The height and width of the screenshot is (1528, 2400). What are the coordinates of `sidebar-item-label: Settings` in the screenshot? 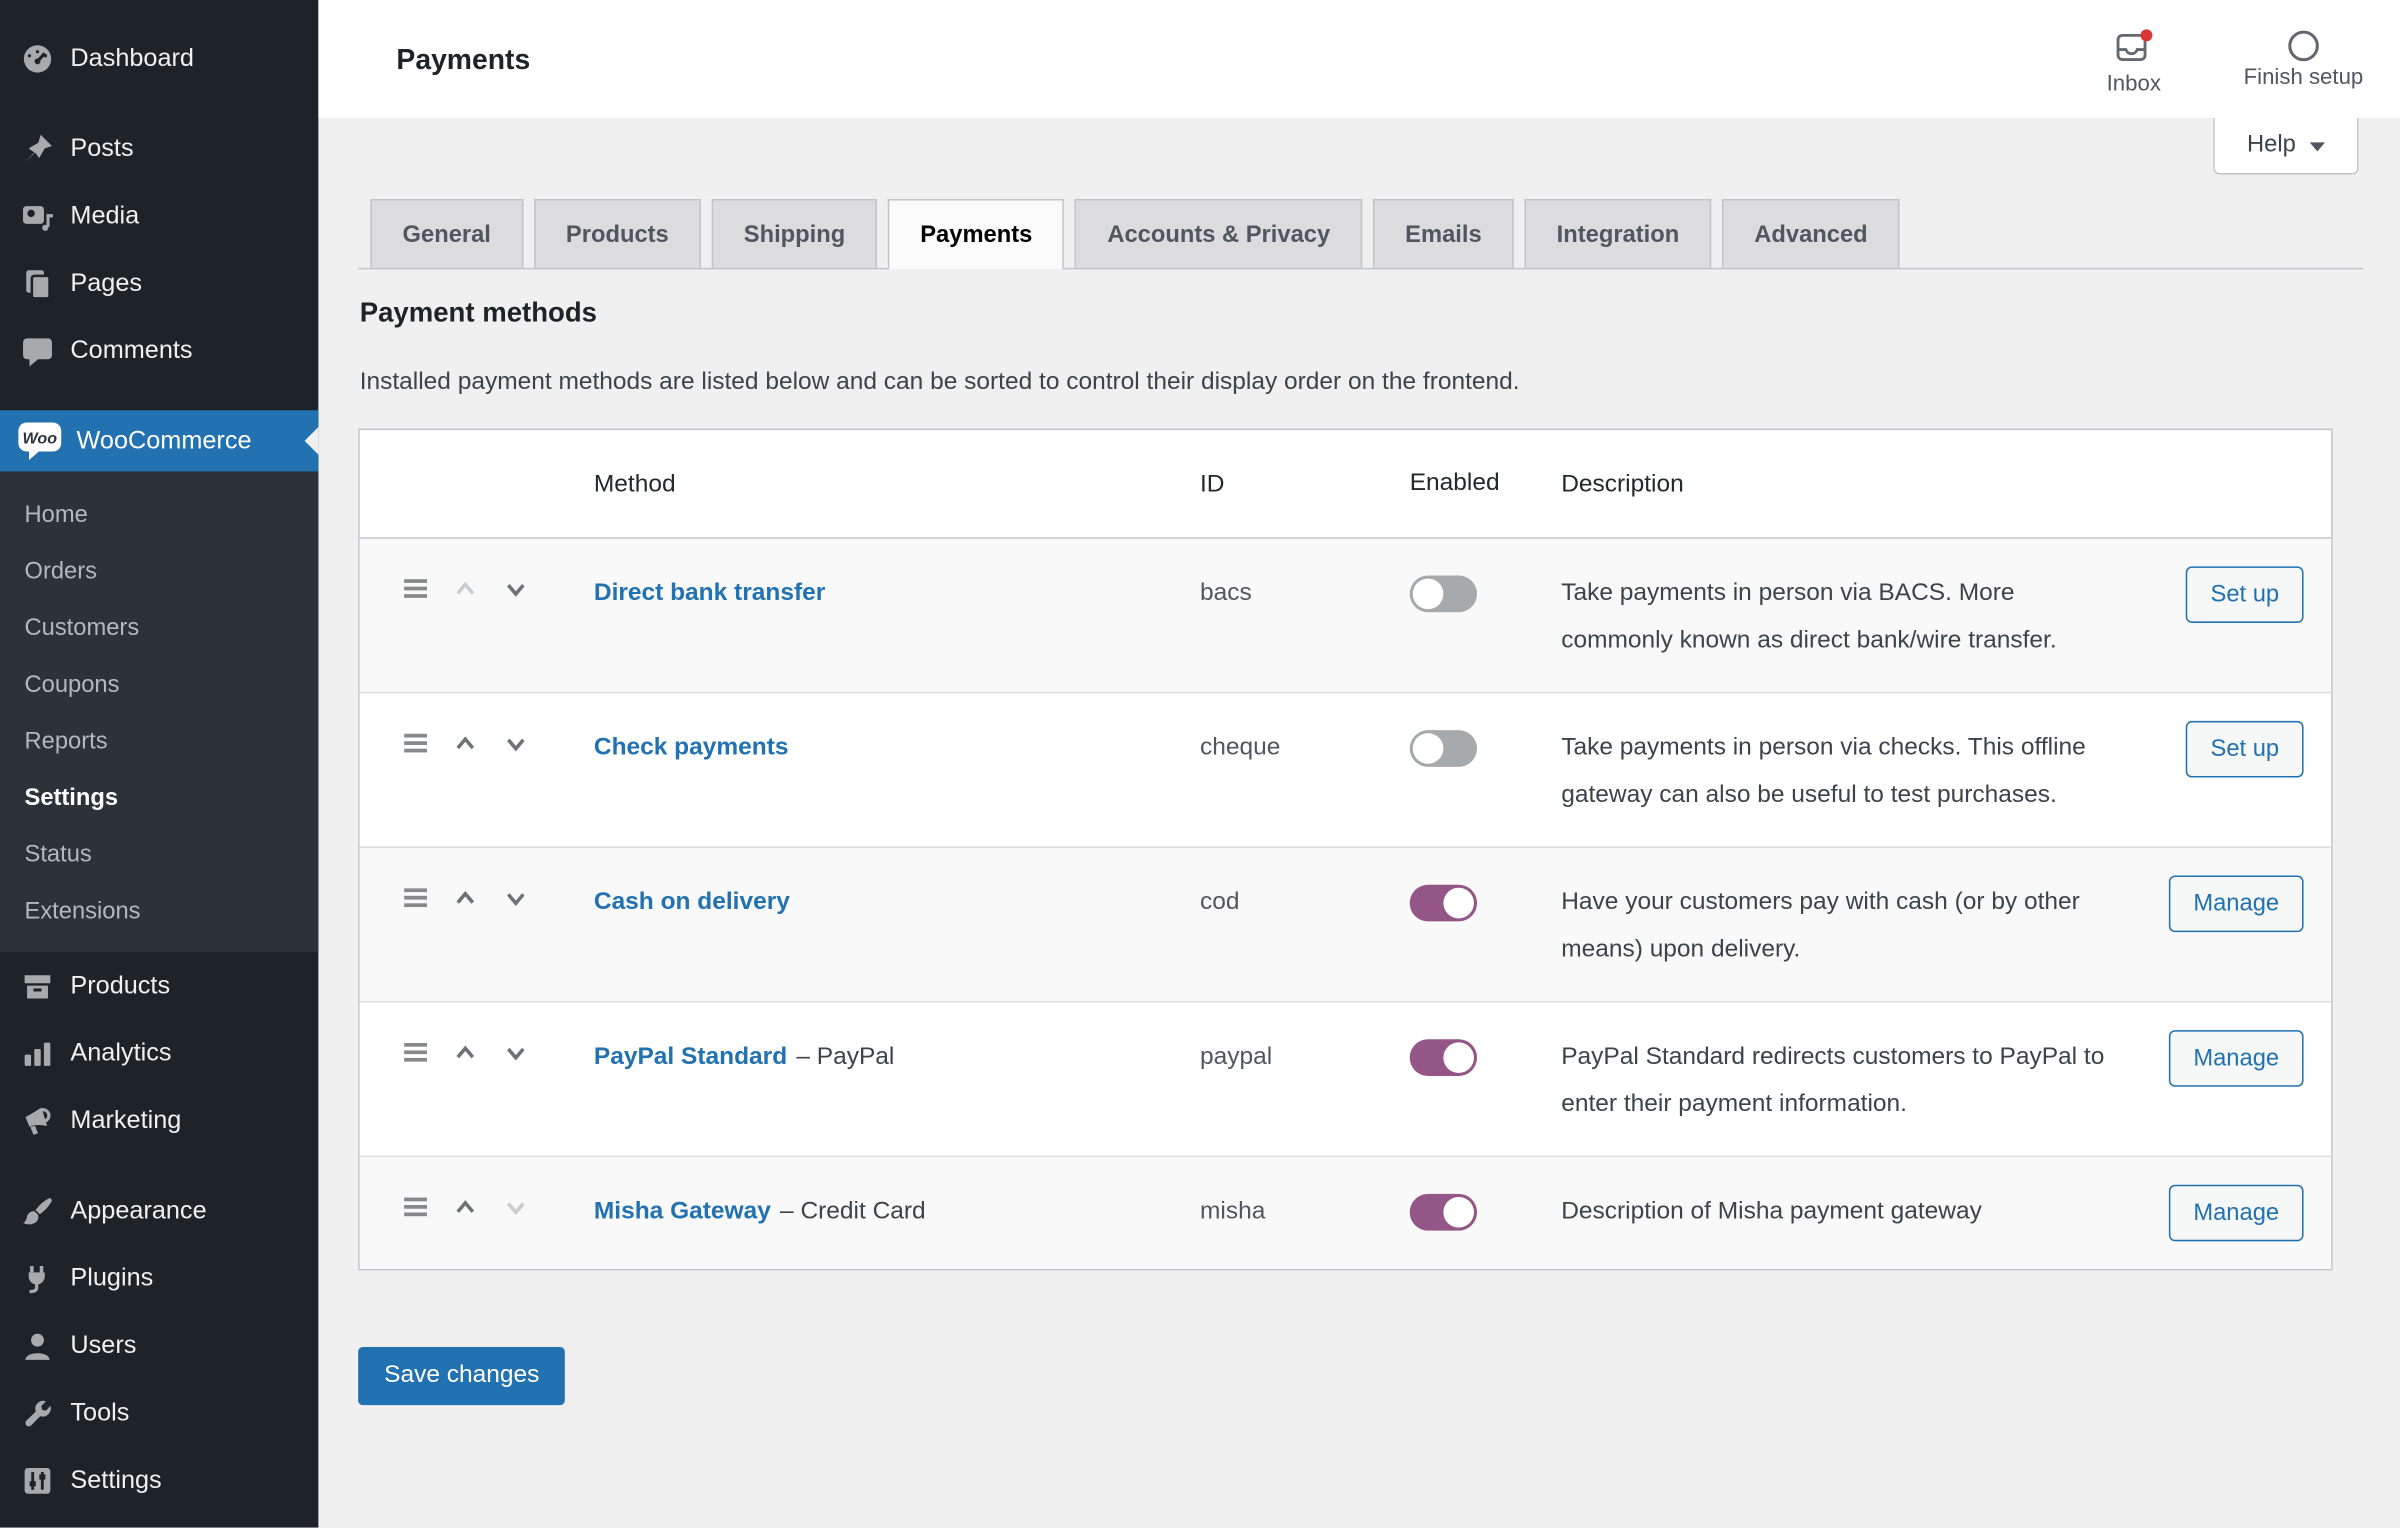 It's located at (116, 1479).